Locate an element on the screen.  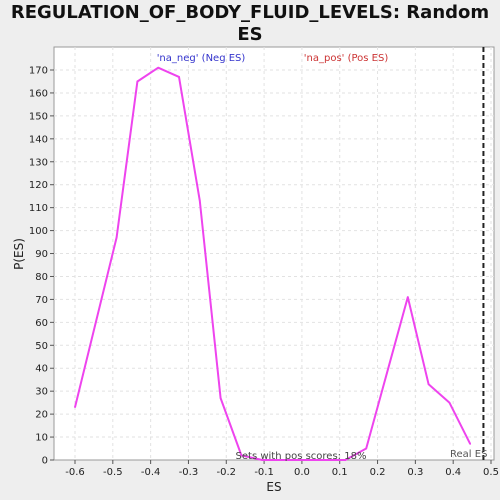
x-tick-label: -0.3 is located at coordinates (189, 472).